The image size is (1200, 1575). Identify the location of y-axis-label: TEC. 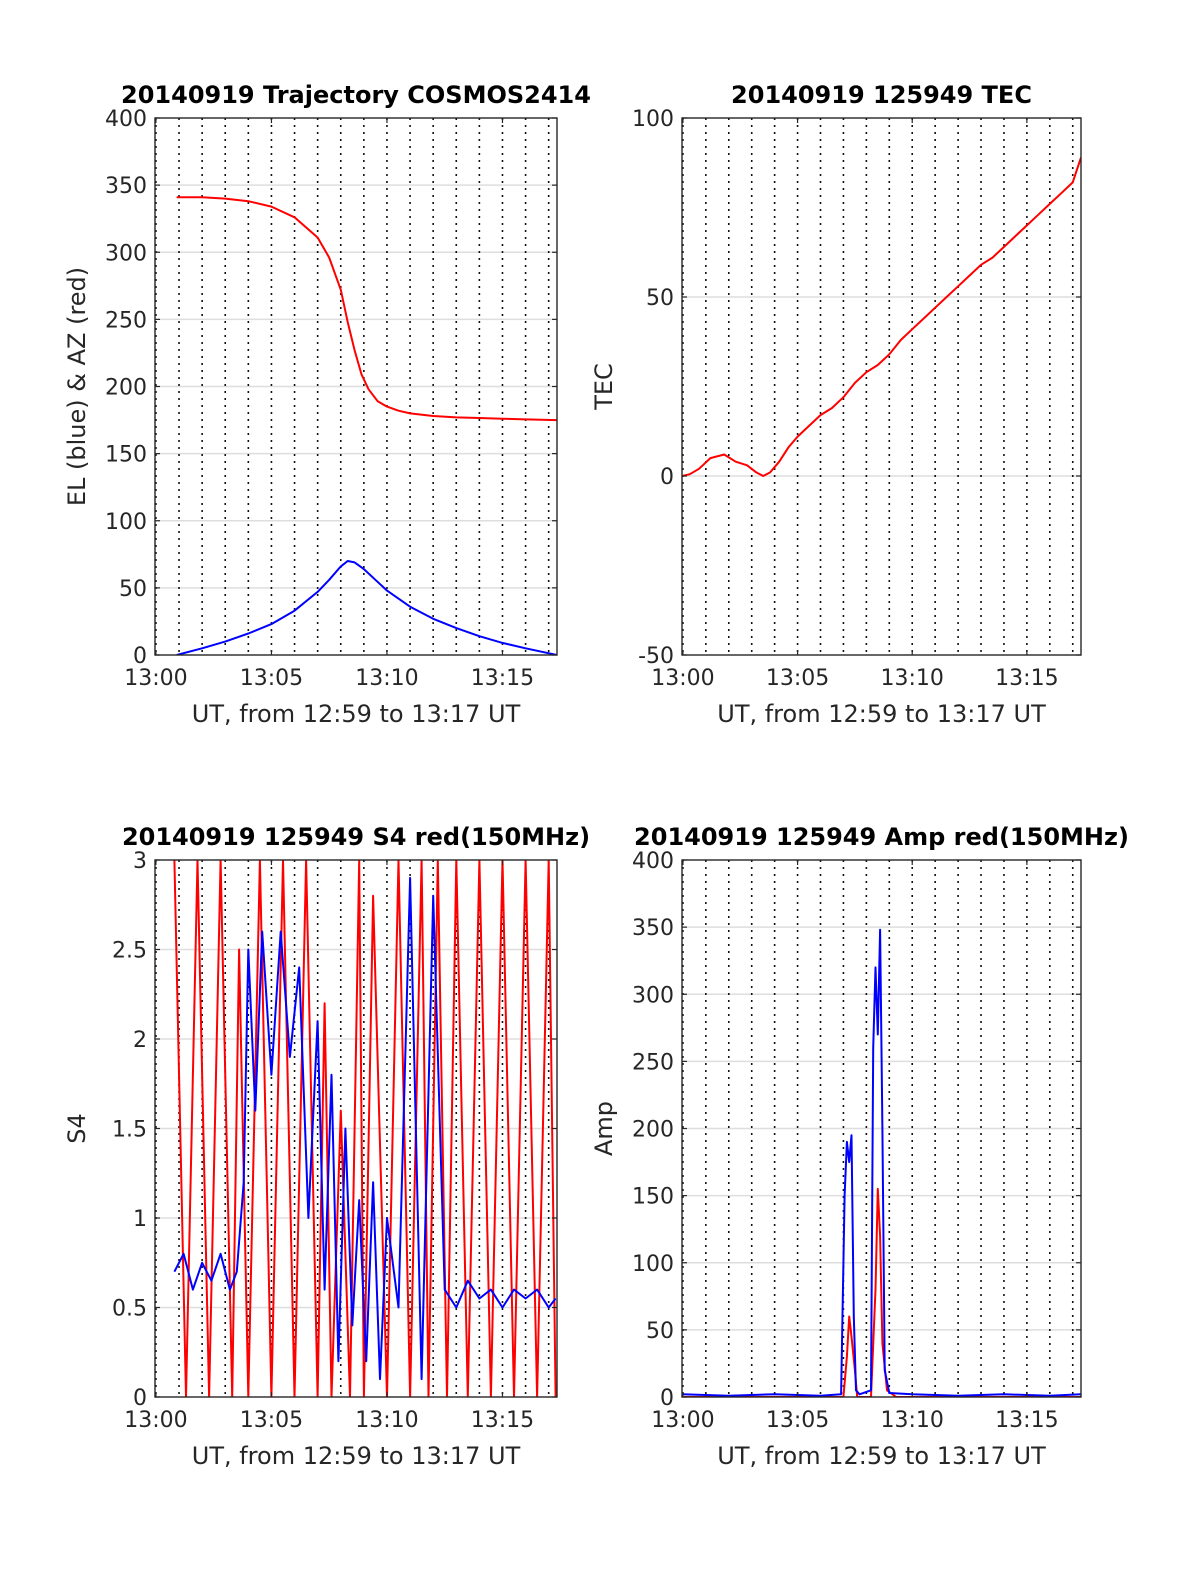
(604, 387).